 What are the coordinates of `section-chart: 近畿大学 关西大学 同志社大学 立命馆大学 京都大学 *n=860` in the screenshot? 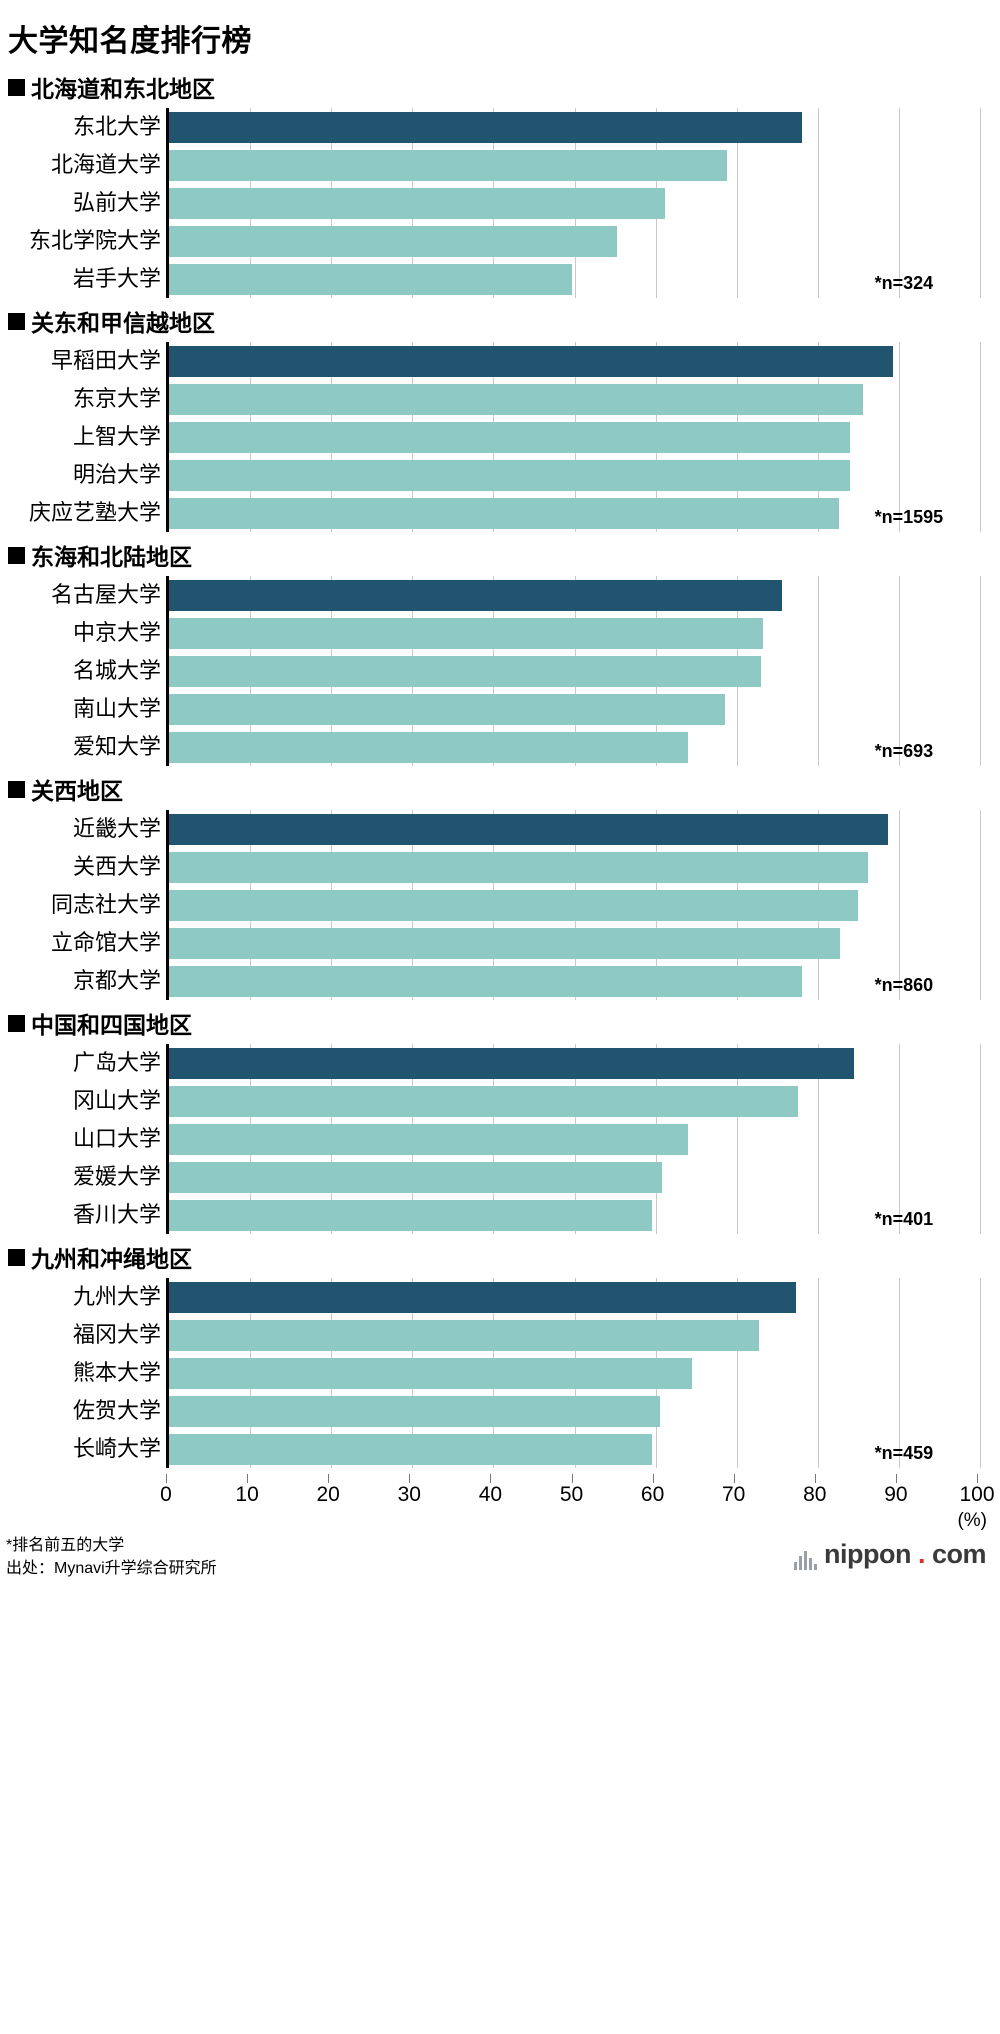 It's located at (500, 905).